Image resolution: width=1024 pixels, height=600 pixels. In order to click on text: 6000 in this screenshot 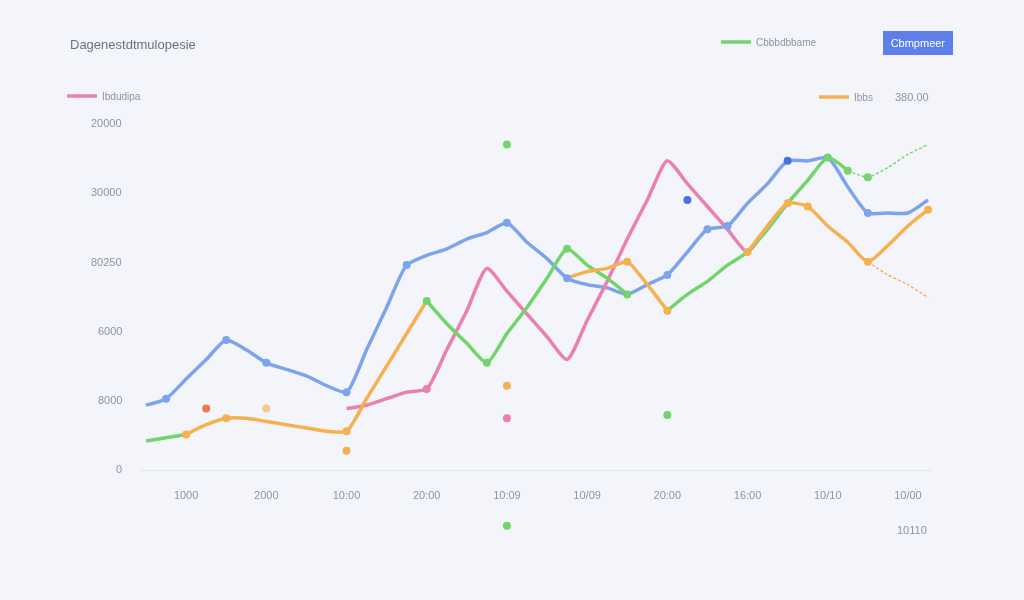, I will do `click(110, 331)`.